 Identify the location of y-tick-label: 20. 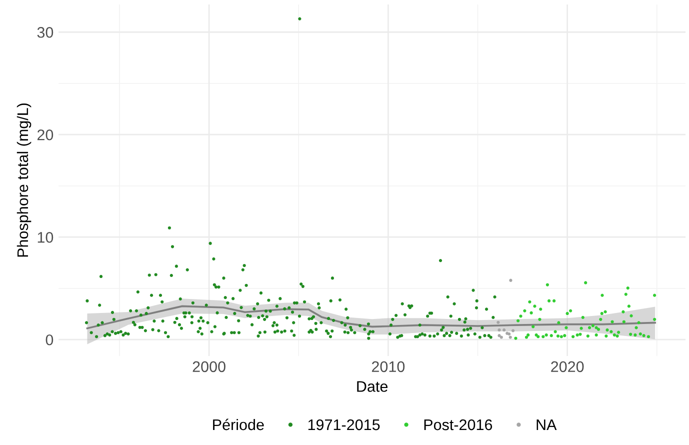
(45, 134).